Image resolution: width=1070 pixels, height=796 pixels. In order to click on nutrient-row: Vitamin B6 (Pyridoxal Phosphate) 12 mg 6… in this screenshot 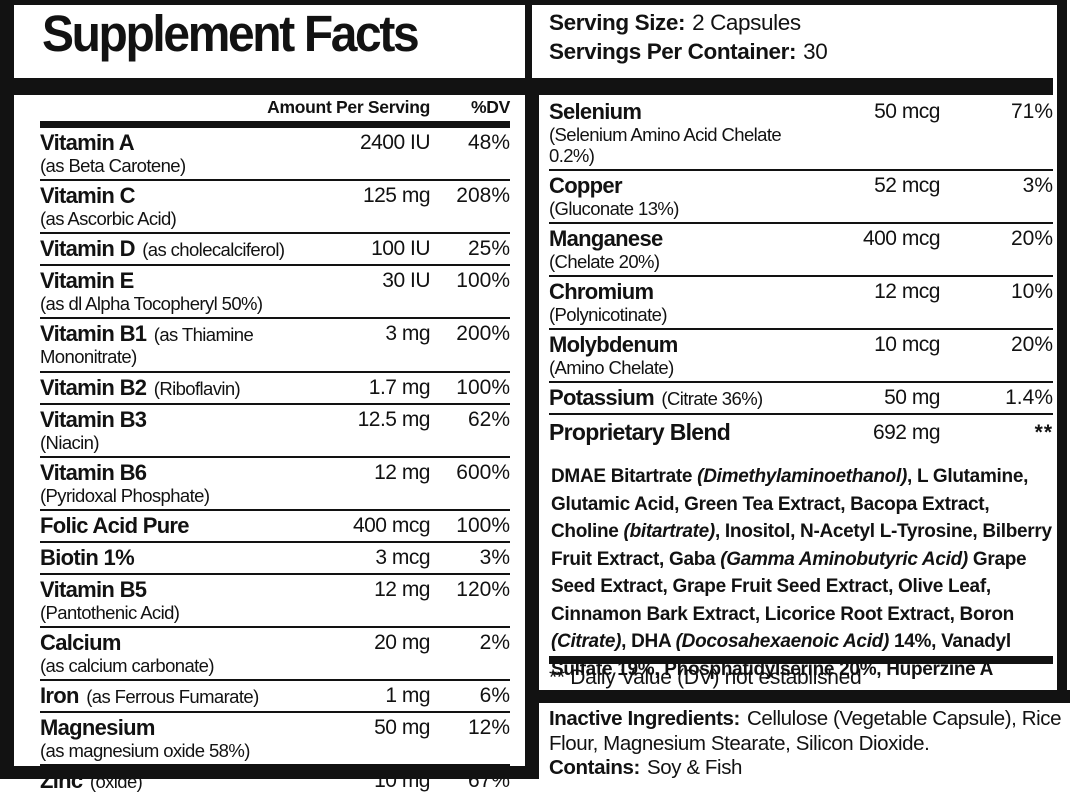, I will do `click(275, 482)`.